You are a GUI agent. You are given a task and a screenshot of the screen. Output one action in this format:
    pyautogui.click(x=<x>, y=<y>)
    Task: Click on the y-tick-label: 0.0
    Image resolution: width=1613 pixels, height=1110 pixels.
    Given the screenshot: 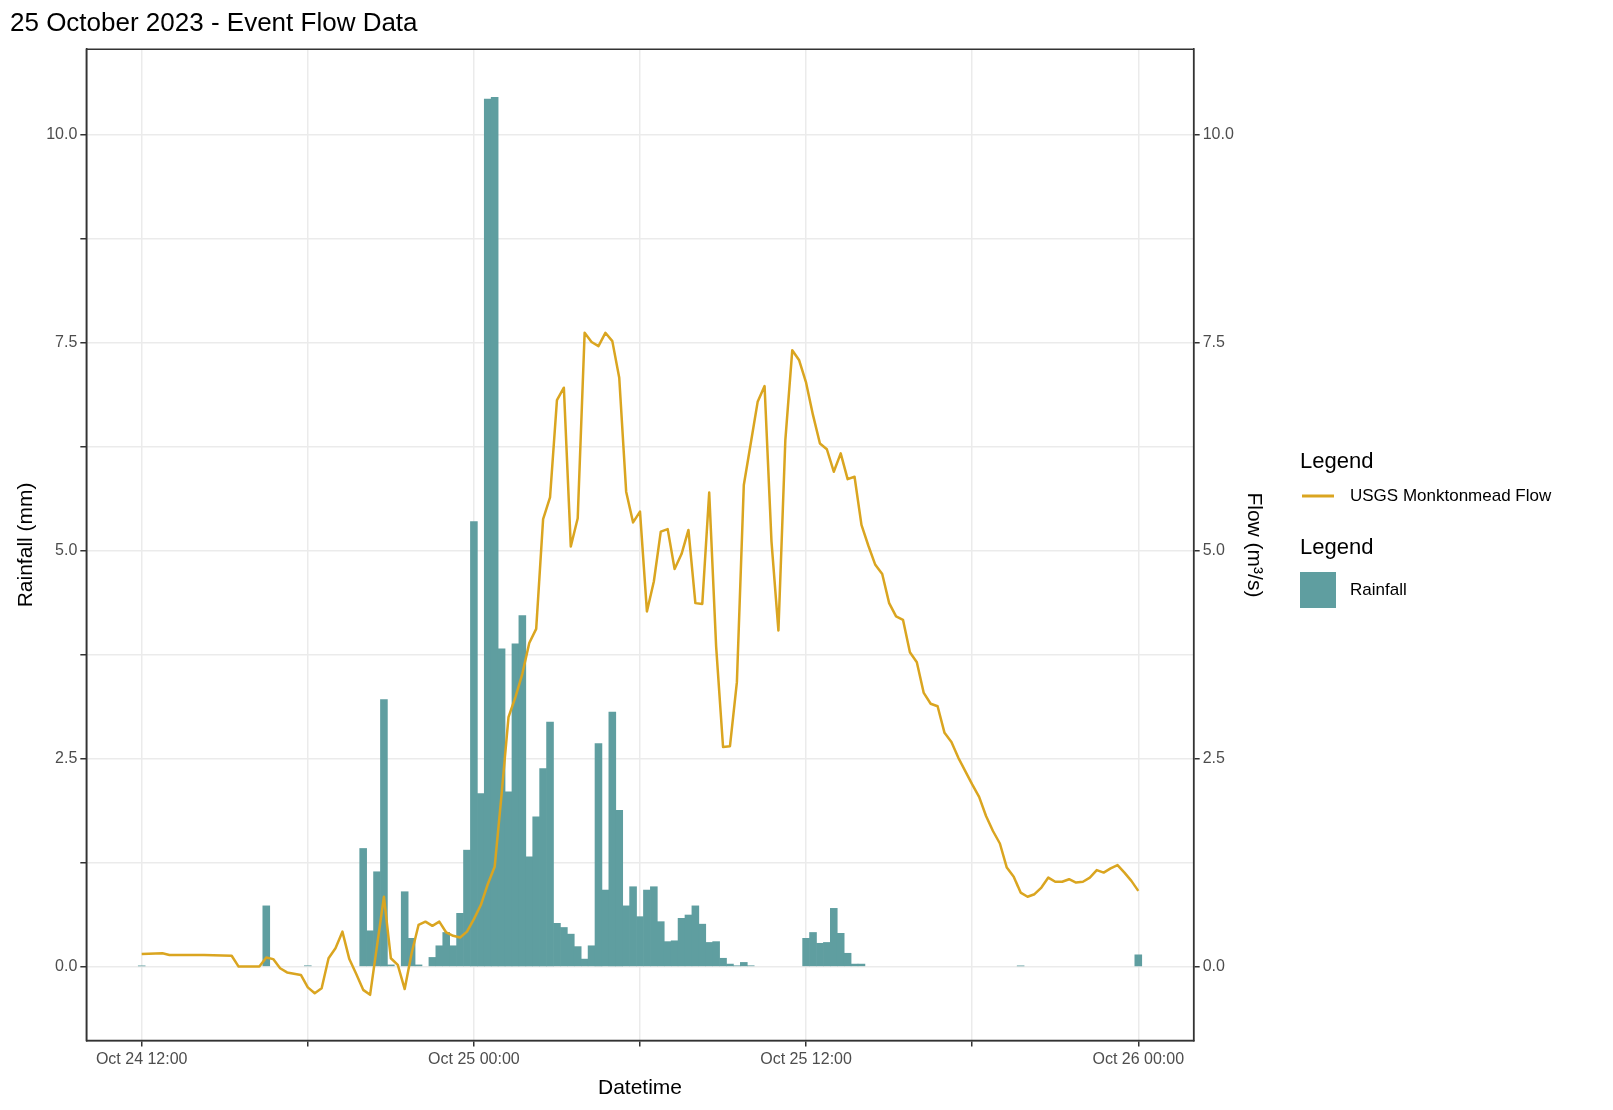 What is the action you would take?
    pyautogui.click(x=66, y=965)
    